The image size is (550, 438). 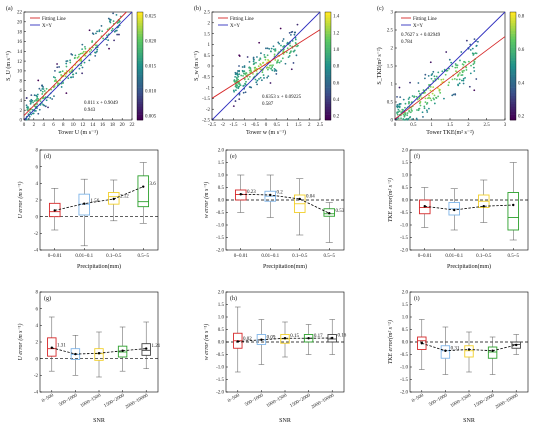 What do you see at coordinates (336, 67) in the screenshot?
I see `colorbar-tick-label: 0.8` at bounding box center [336, 67].